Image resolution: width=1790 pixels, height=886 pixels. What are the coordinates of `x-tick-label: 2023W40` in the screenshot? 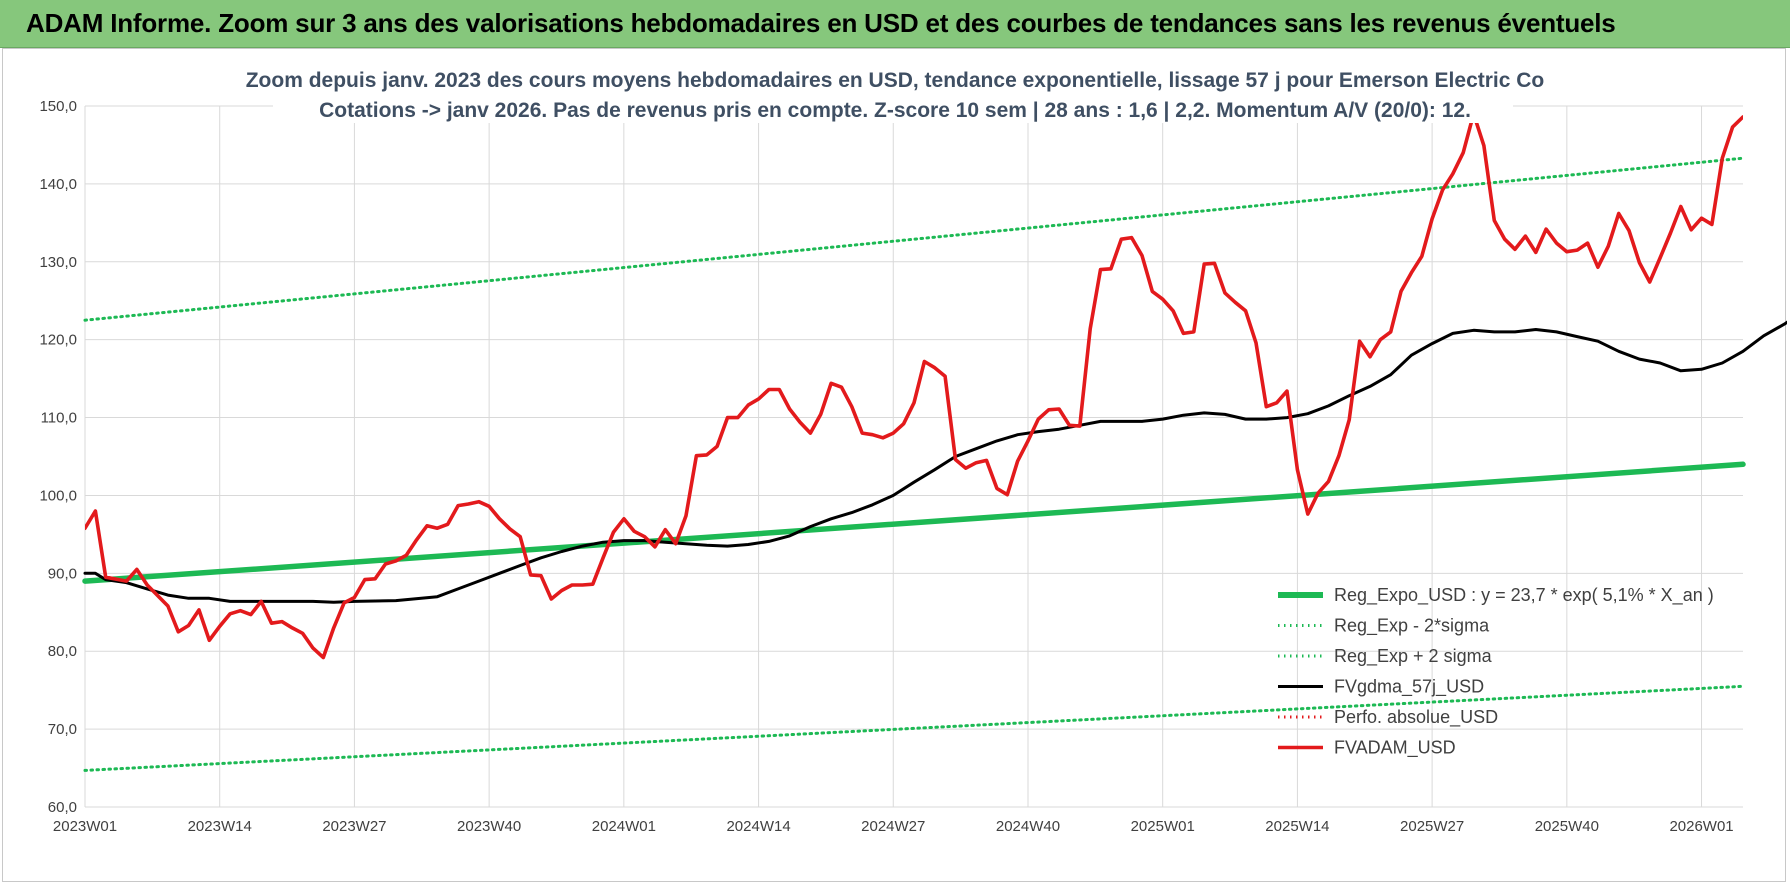 It's located at (489, 826).